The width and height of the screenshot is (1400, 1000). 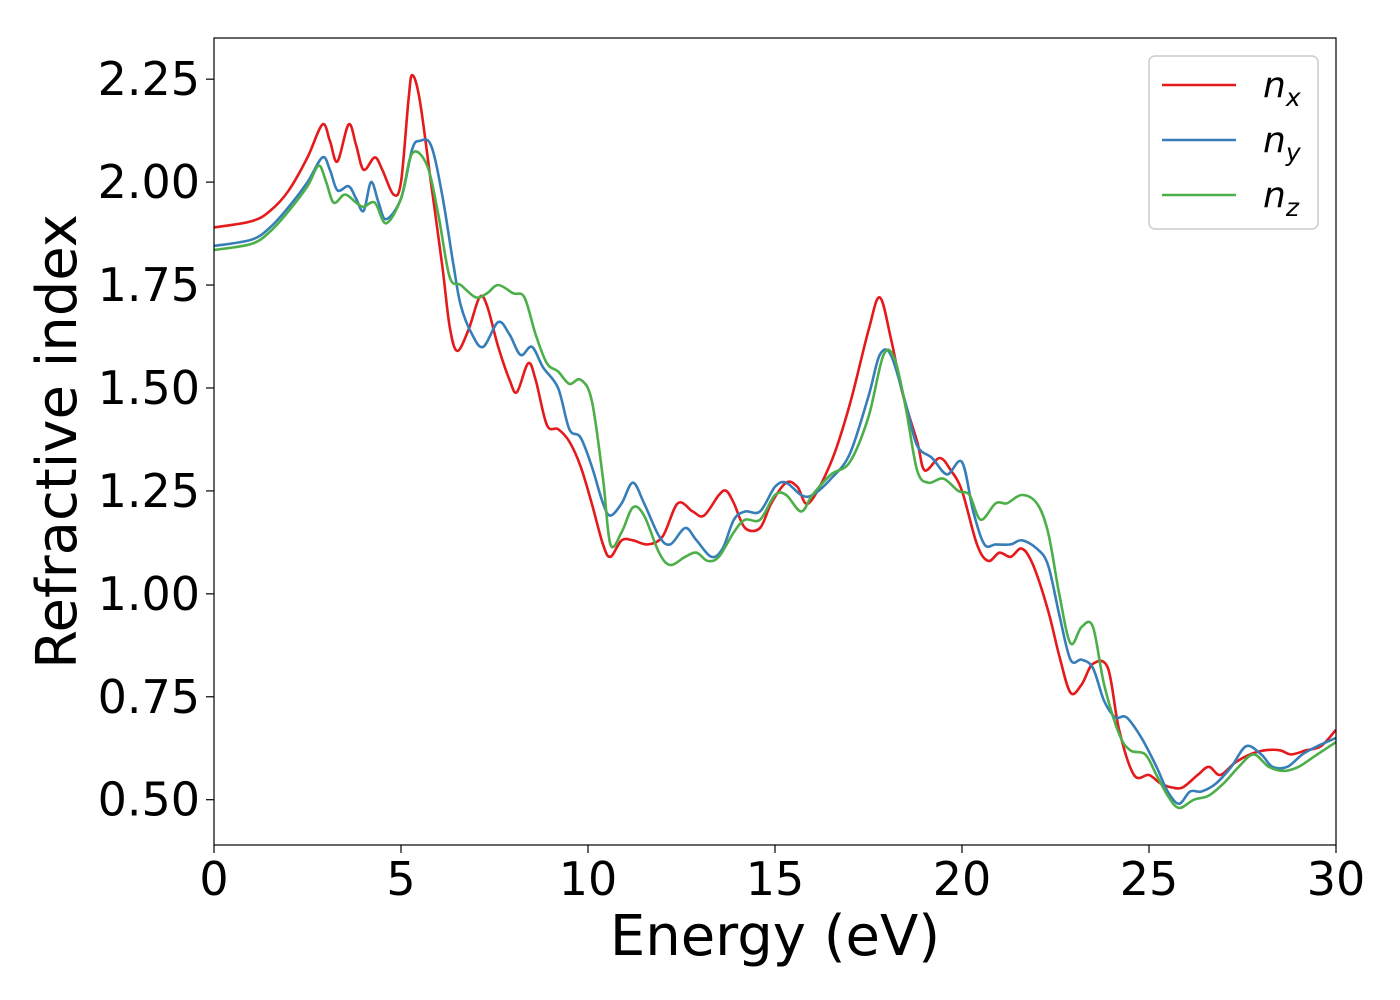 I want to click on y-tick-label: 1.00, so click(x=149, y=594).